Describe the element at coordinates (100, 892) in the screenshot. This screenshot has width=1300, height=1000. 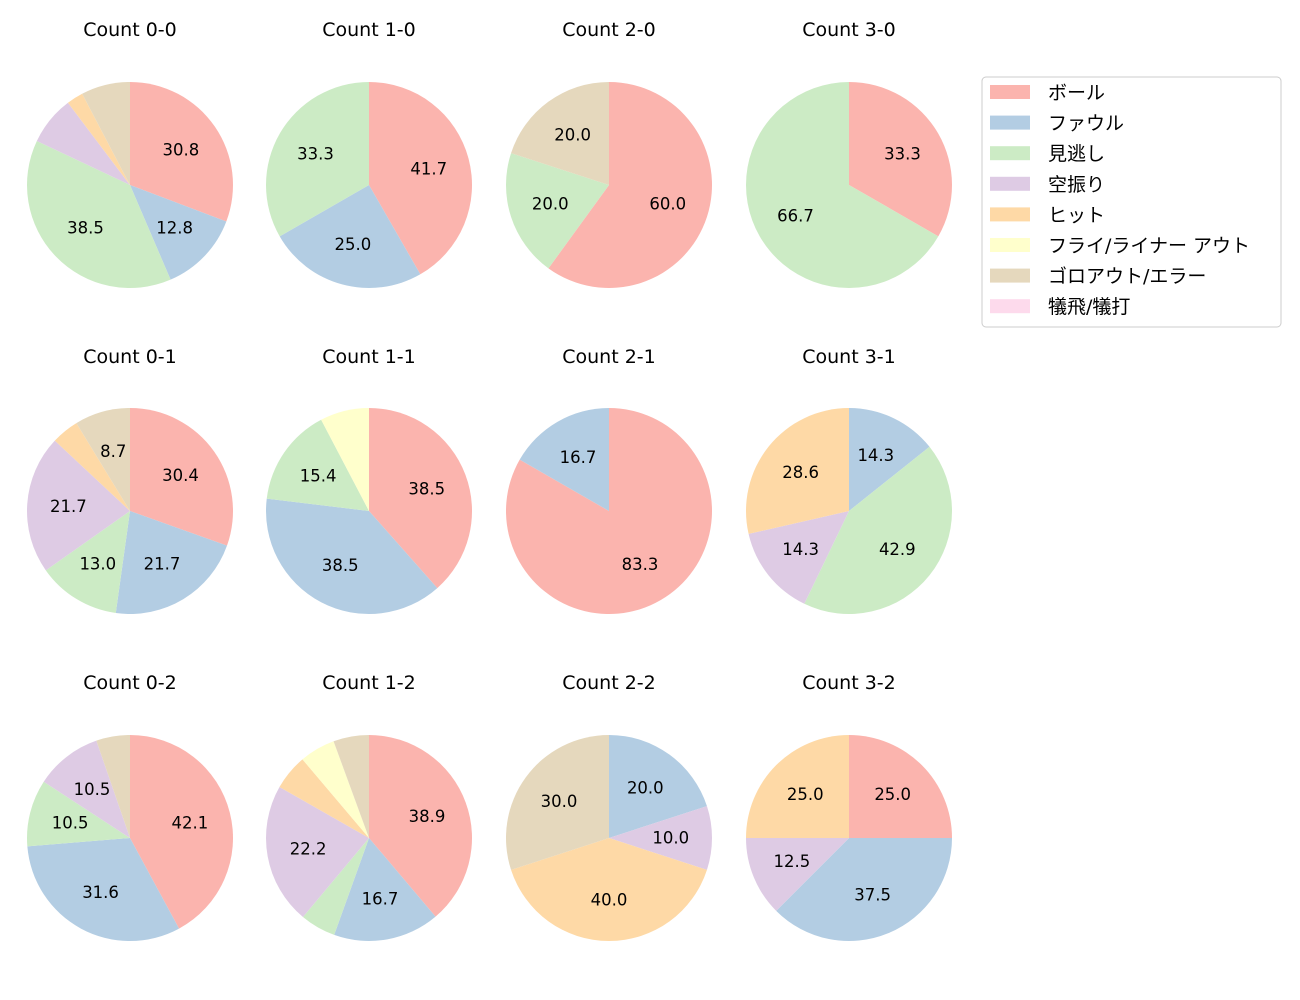
I see `slice-label: 31.6` at that location.